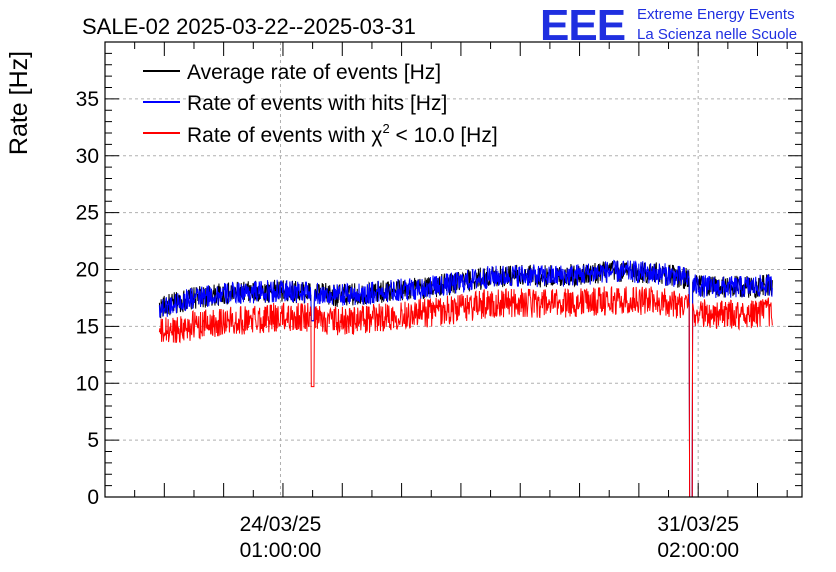 The height and width of the screenshot is (572, 836). What do you see at coordinates (249, 26) in the screenshot?
I see `chart-title: SALE-02 2025-03-22--2025-03-31` at bounding box center [249, 26].